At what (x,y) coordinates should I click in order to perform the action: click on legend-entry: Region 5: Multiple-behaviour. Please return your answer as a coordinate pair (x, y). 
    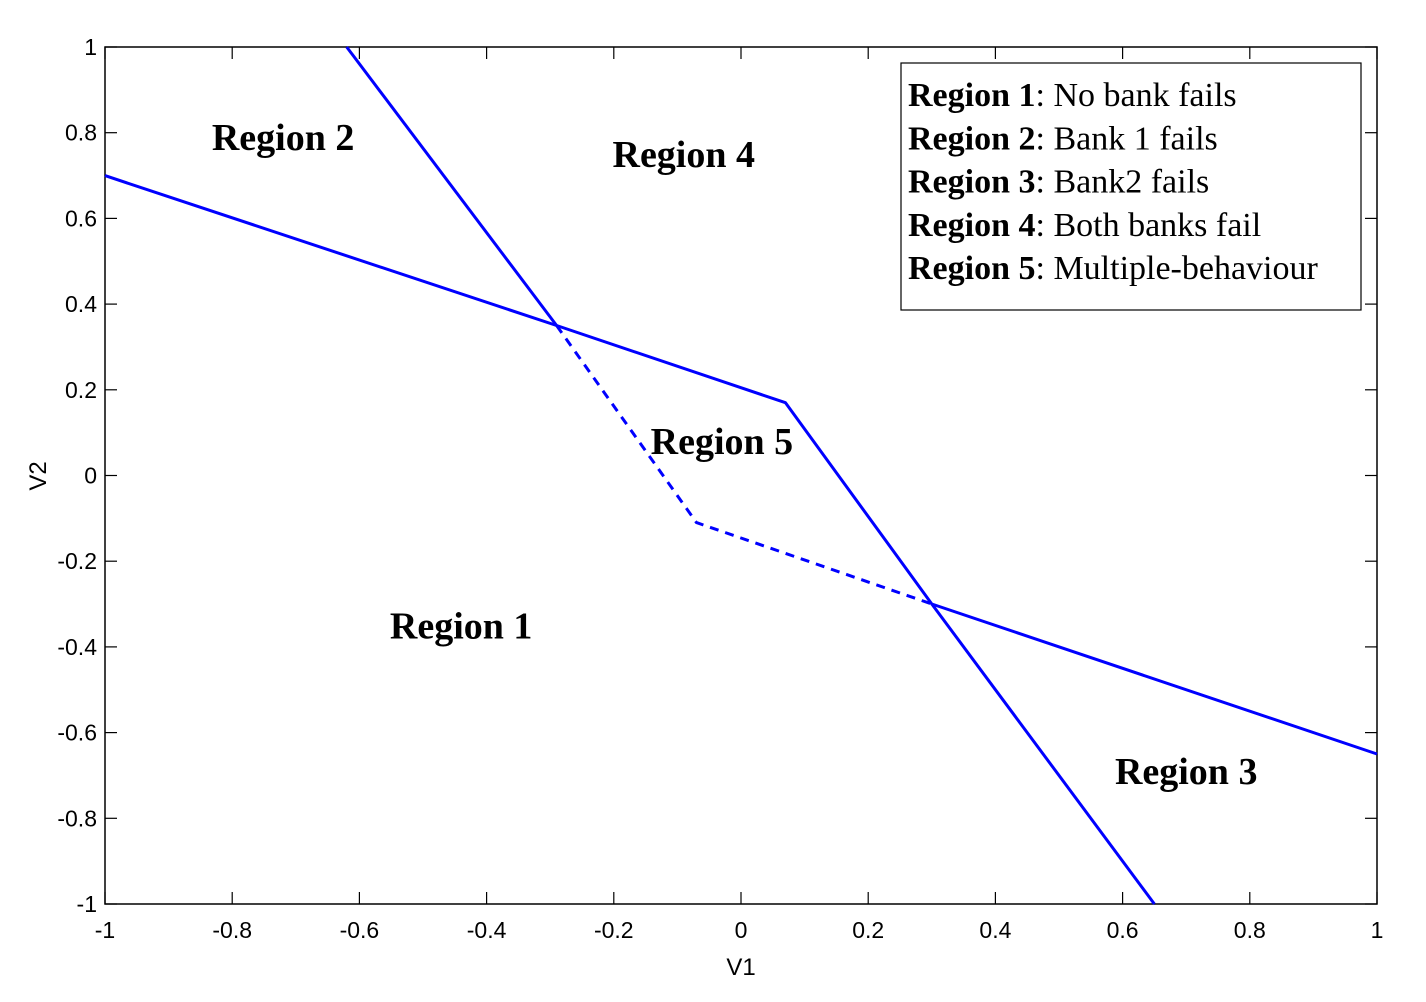
    Looking at the image, I should click on (1113, 268).